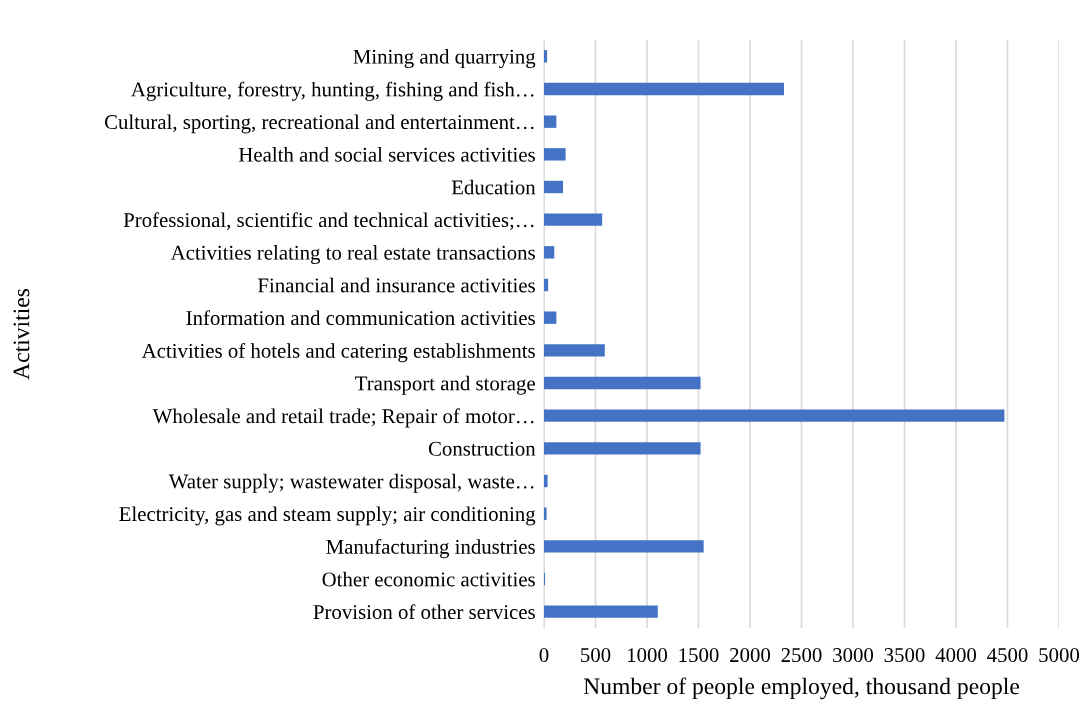 This screenshot has height=707, width=1086. Describe the element at coordinates (853, 655) in the screenshot. I see `x-tick-label: 3000` at that location.